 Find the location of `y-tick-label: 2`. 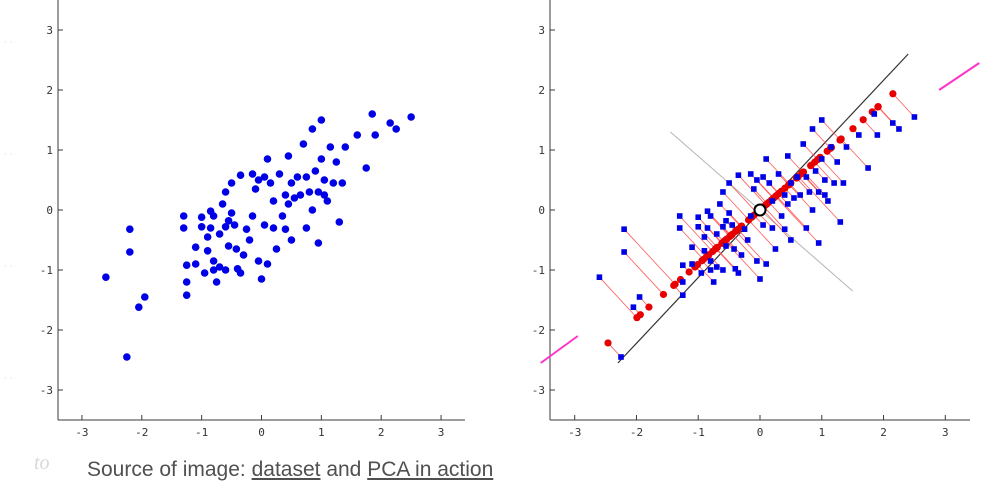

y-tick-label: 2 is located at coordinates (49, 90).